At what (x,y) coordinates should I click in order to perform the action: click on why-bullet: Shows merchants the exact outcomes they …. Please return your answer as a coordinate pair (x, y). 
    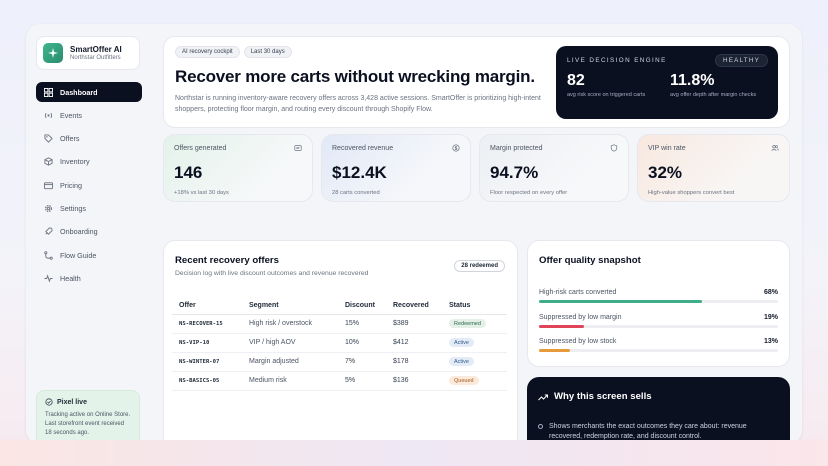
    Looking at the image, I should click on (658, 432).